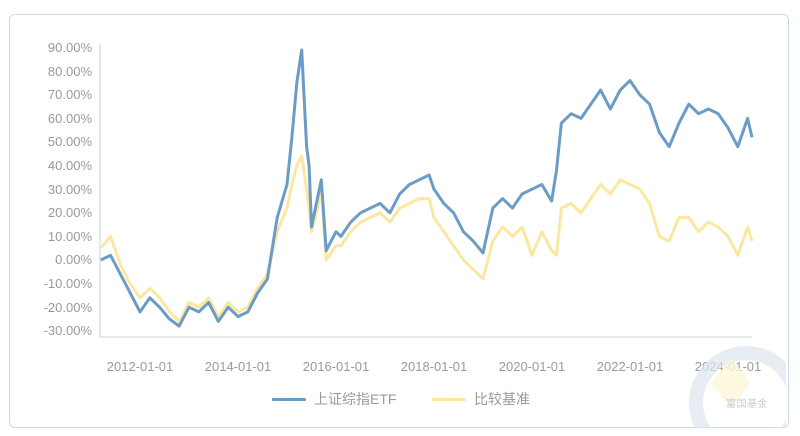 This screenshot has height=436, width=800. I want to click on y-tick-label: 30.00%, so click(69, 189).